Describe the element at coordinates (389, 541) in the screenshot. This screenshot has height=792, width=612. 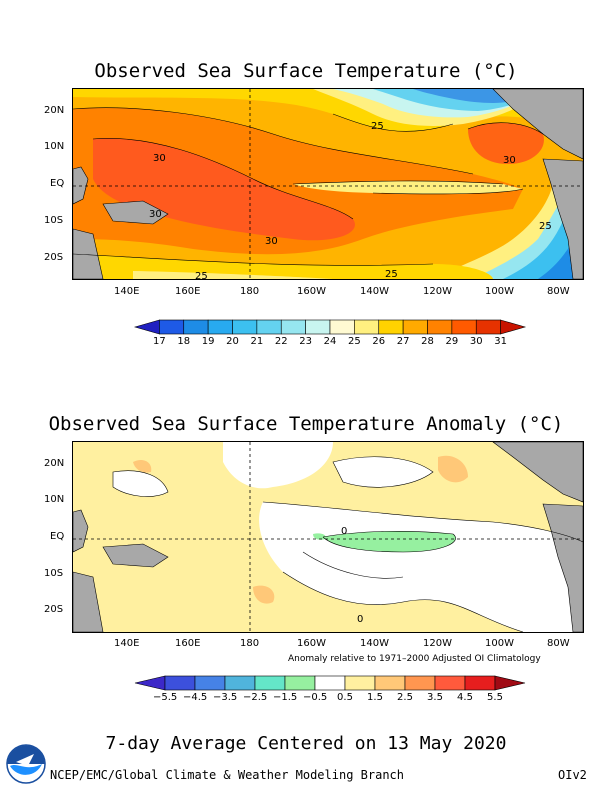
I see `anom-cool-equator` at that location.